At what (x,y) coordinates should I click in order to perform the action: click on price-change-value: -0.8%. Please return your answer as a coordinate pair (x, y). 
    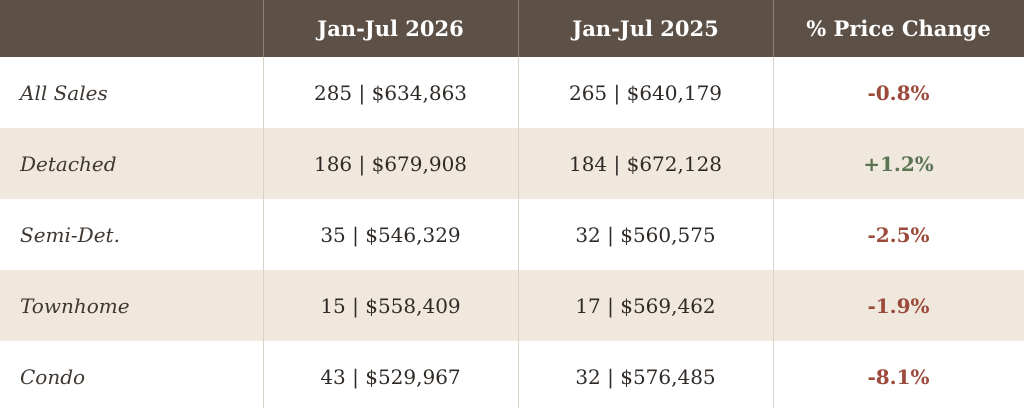
    Looking at the image, I should click on (898, 92).